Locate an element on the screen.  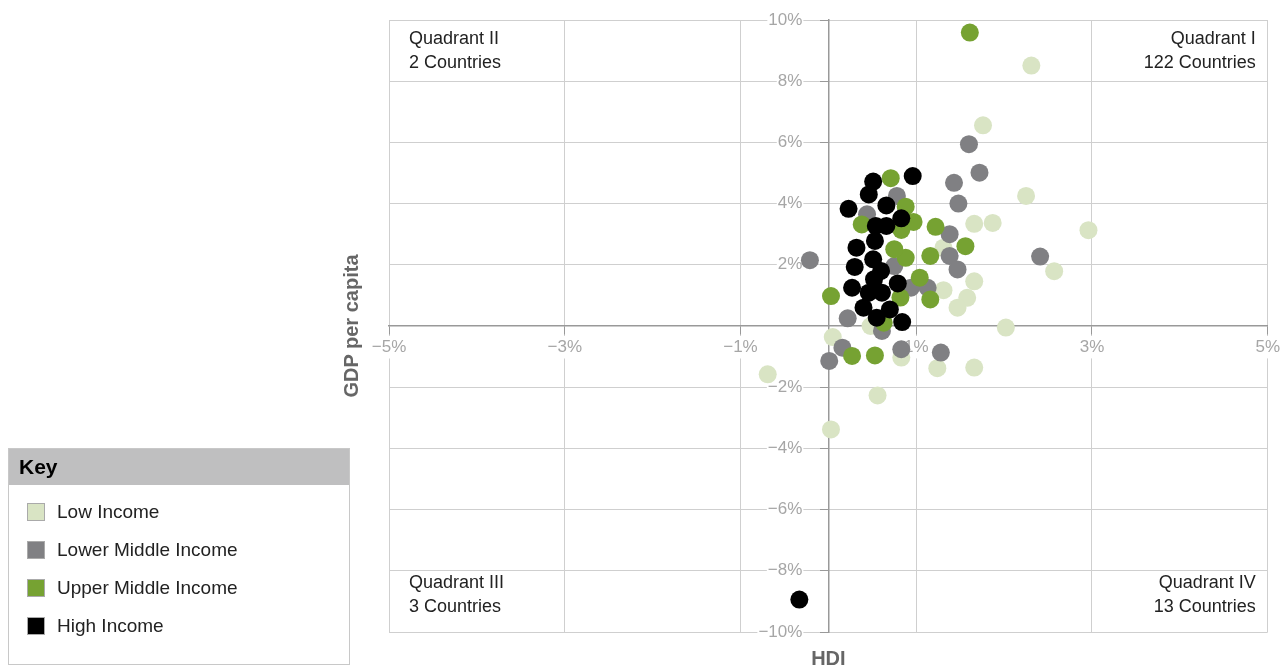
annotation: Quadrant III 3 Countries is located at coordinates (457, 593).